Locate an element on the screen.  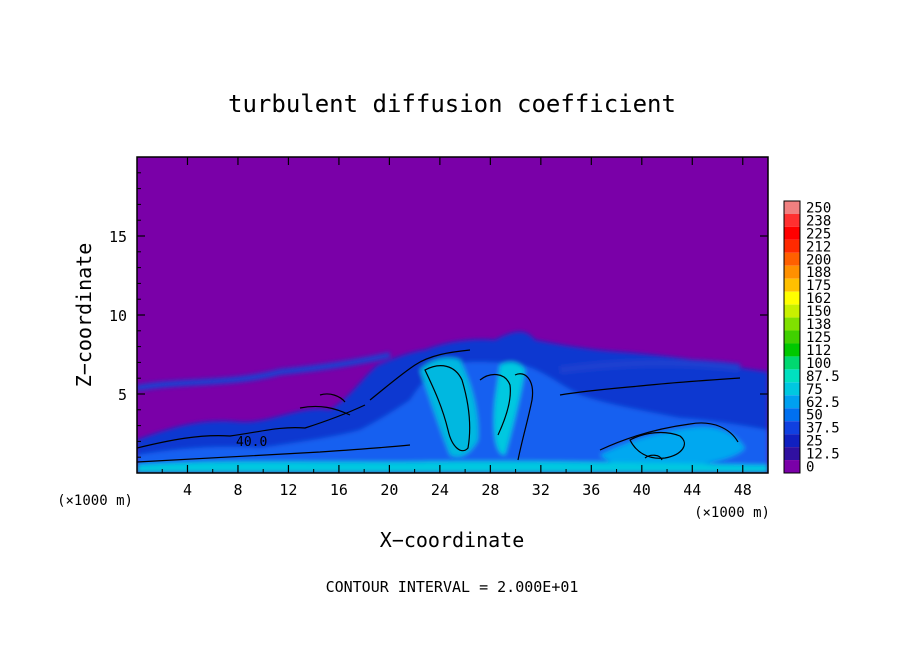
colorbar-label: 87.5 is located at coordinates (823, 377).